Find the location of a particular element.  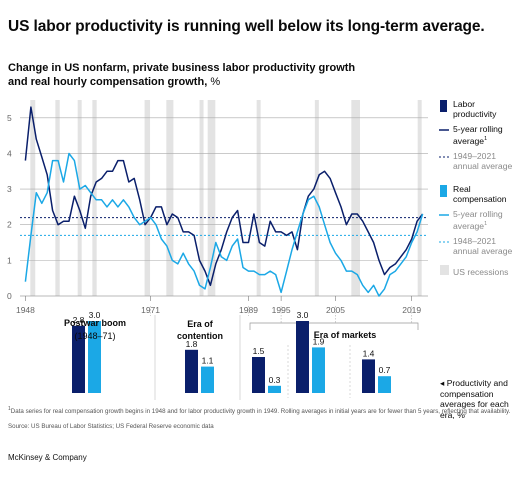

legend-labor-avg-line2: average is located at coordinates (469, 140).